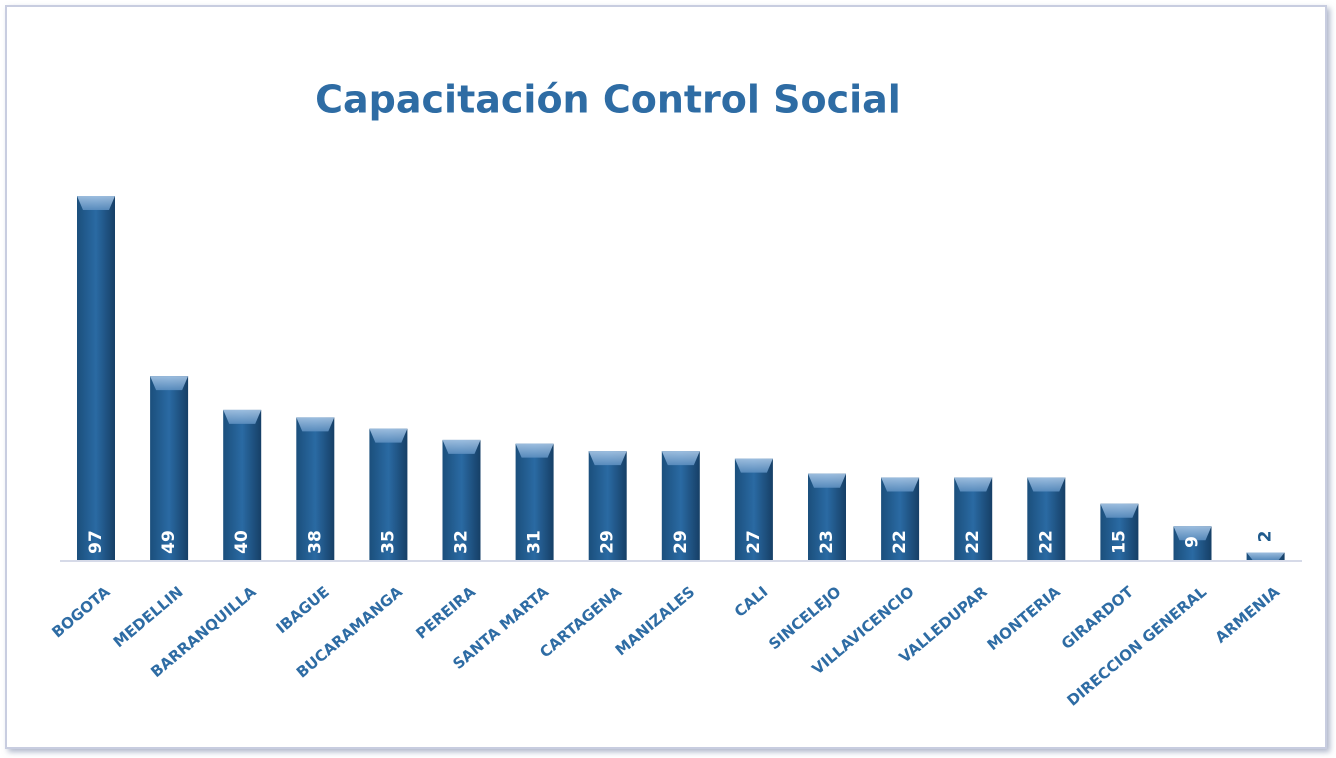  Describe the element at coordinates (608, 100) in the screenshot. I see `chart-title: Capacitación Control Social` at that location.